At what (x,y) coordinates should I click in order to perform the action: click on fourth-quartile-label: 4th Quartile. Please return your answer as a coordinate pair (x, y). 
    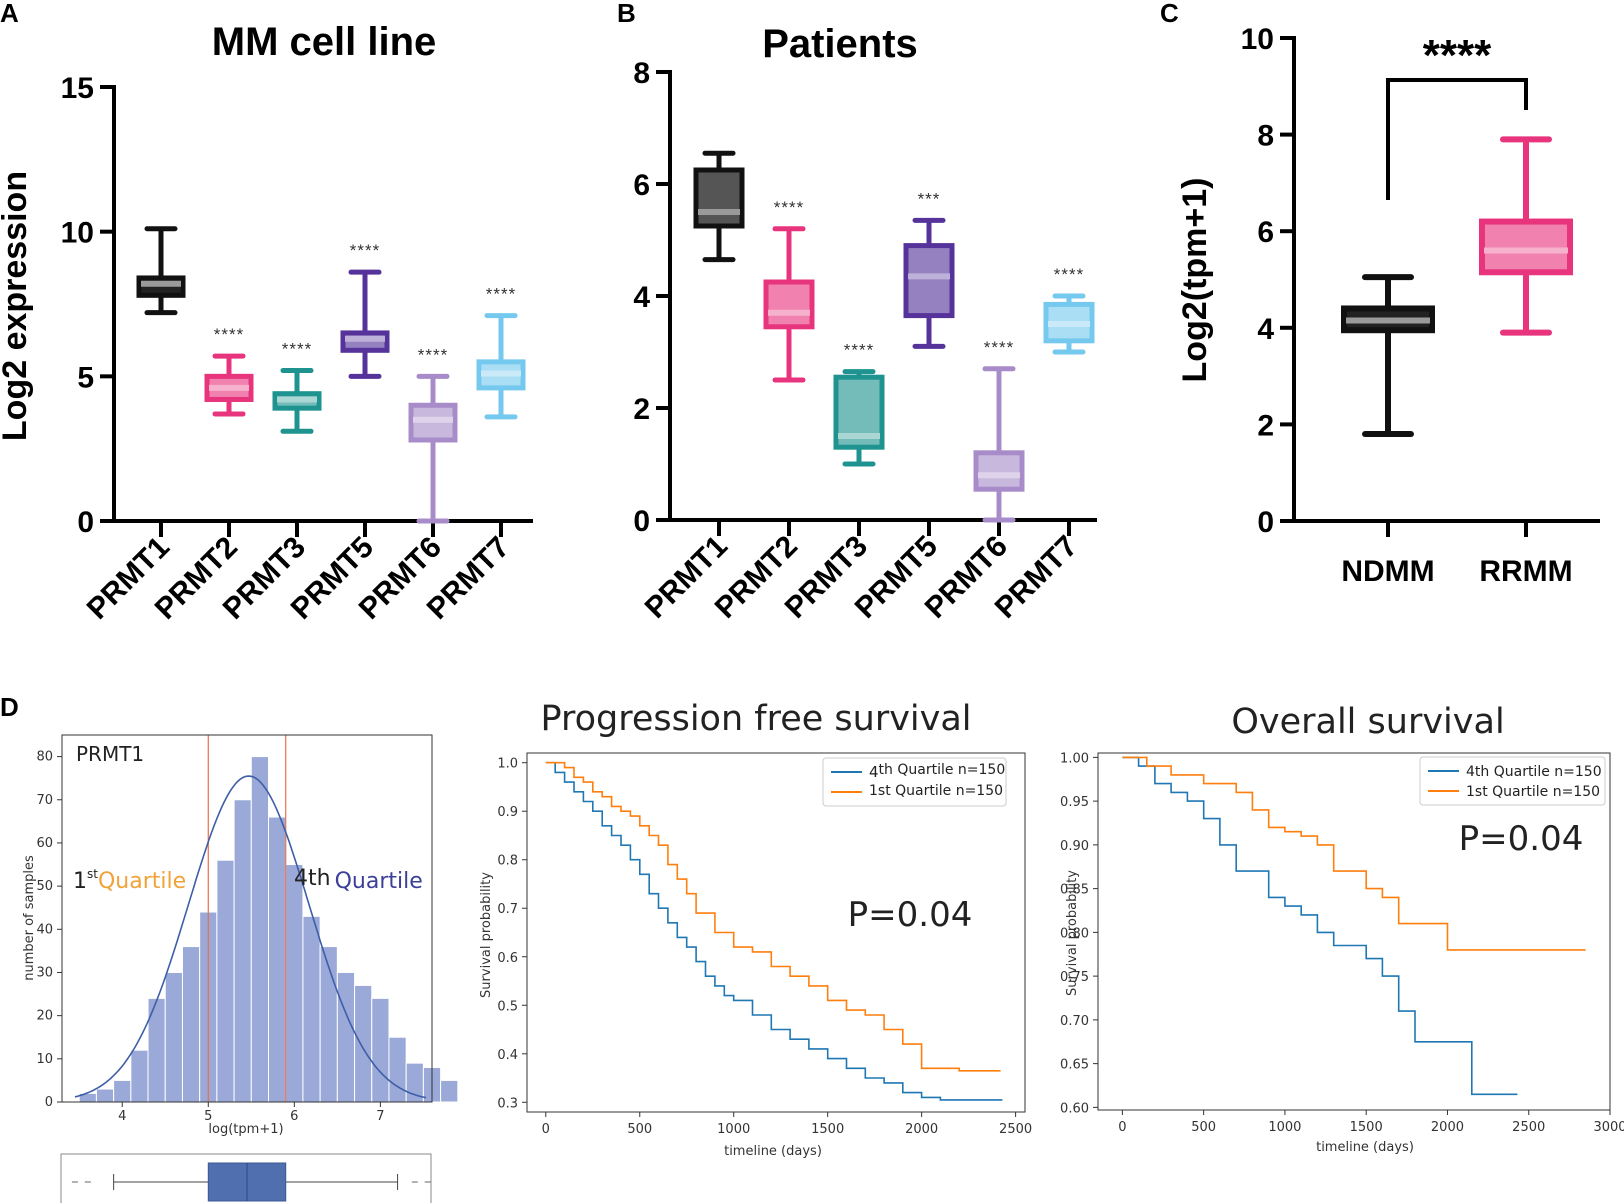
    Looking at the image, I should click on (358, 880).